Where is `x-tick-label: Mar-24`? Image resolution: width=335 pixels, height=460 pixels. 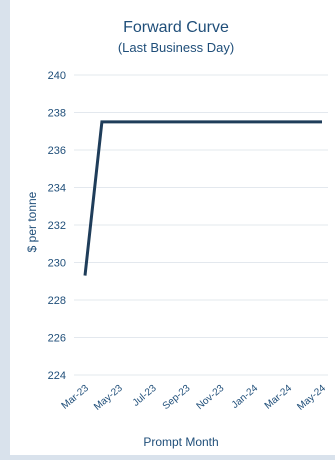 x-tick-label: Mar-24 is located at coordinates (279, 397).